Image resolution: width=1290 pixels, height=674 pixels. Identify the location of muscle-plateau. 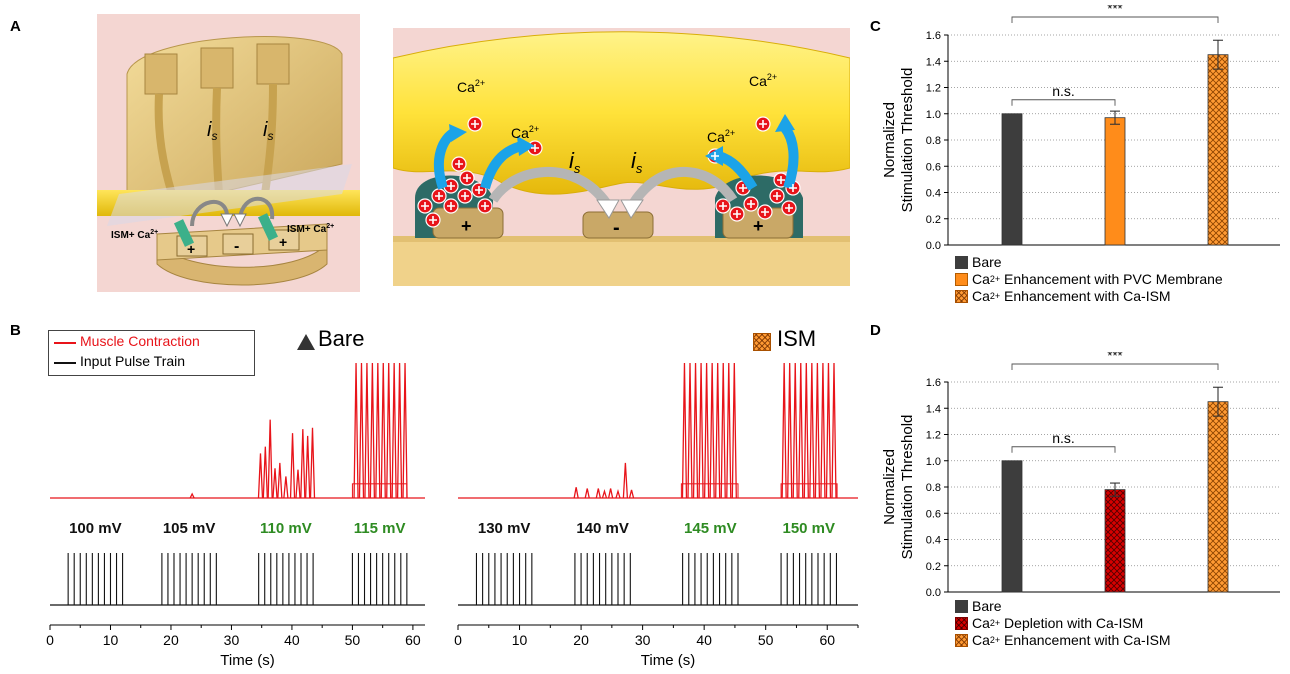
(809, 491).